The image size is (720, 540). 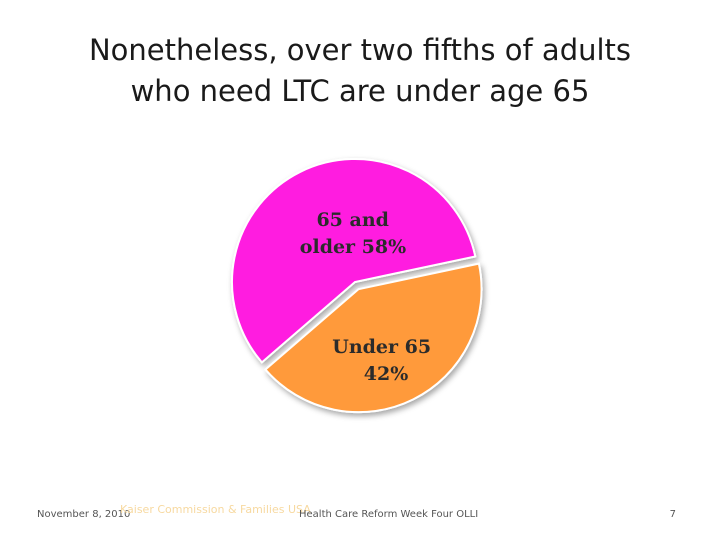 I want to click on slice-label-under-65: Under 65 42%, so click(x=384, y=360).